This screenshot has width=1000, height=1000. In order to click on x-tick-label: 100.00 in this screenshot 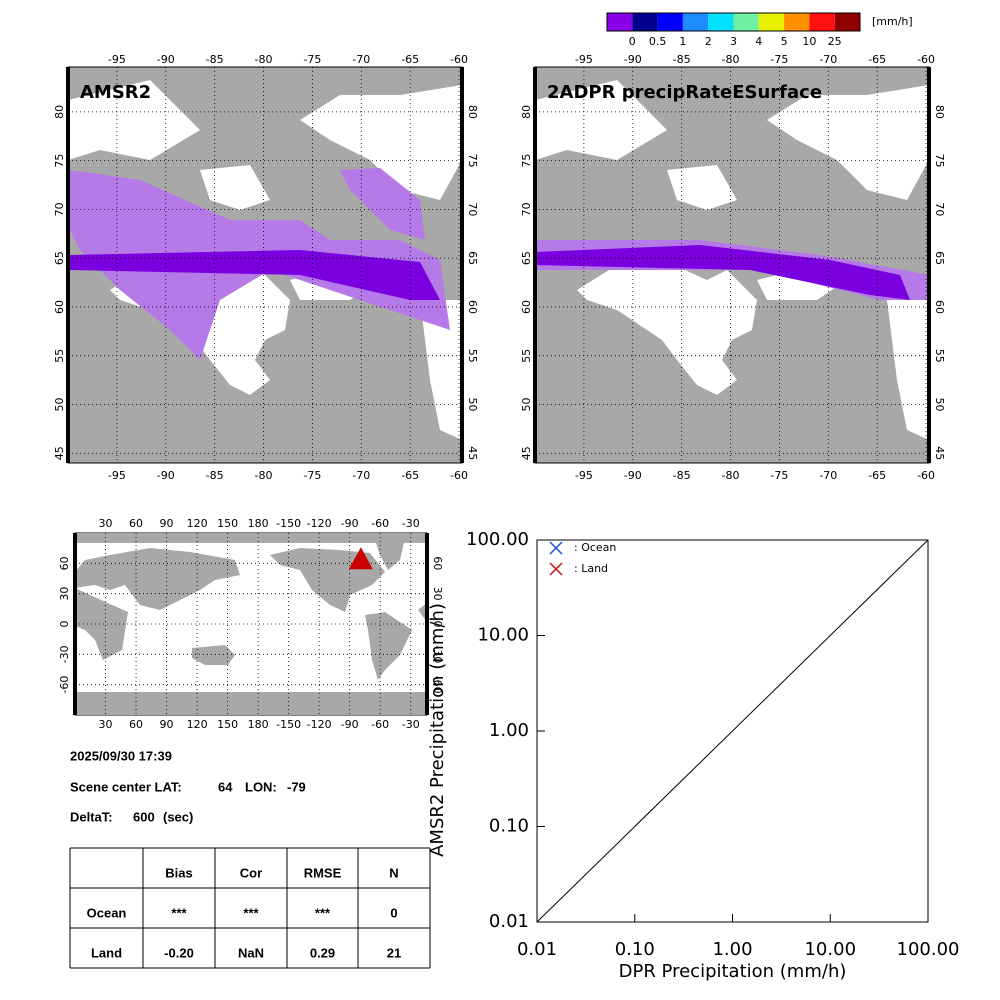, I will do `click(928, 949)`.